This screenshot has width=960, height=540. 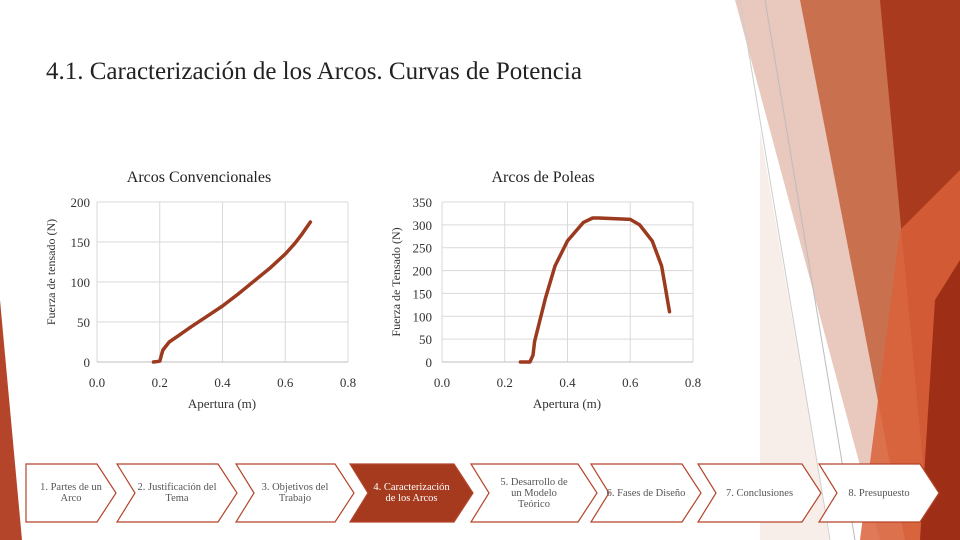 I want to click on nav-item-justificacion: 2. Justificación del Tema, so click(x=177, y=493).